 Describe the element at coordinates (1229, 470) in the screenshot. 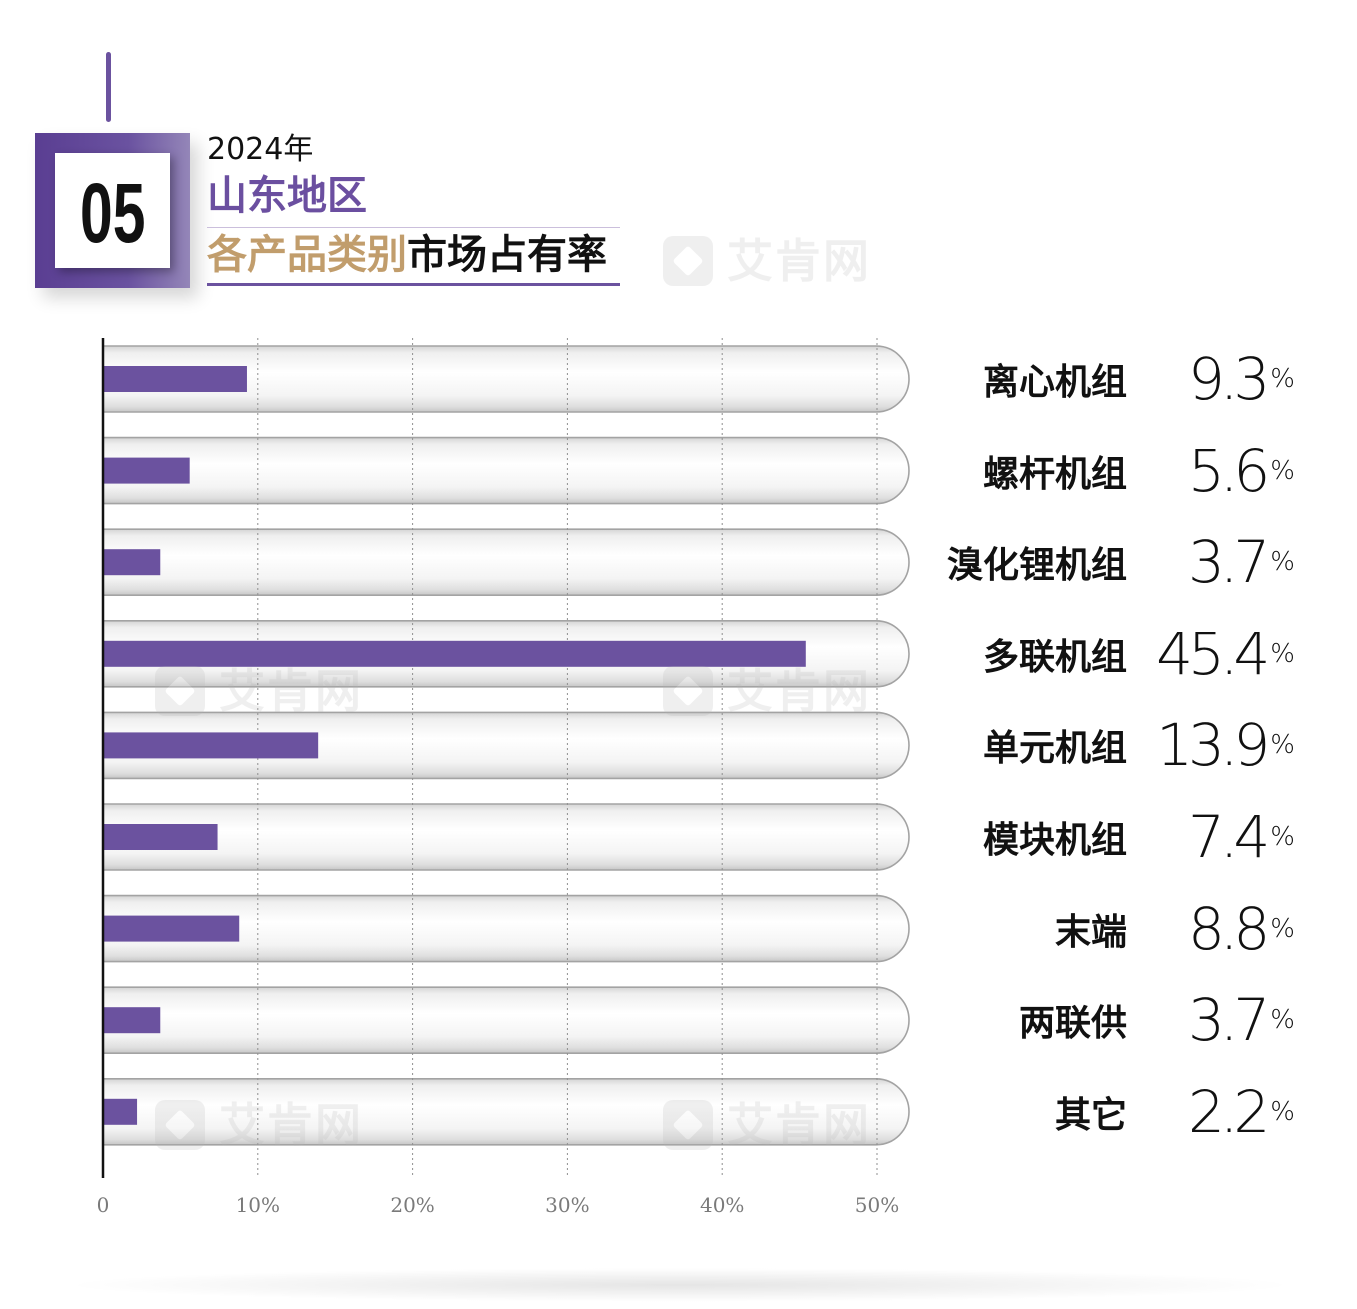

I see `value-number: 5.6` at that location.